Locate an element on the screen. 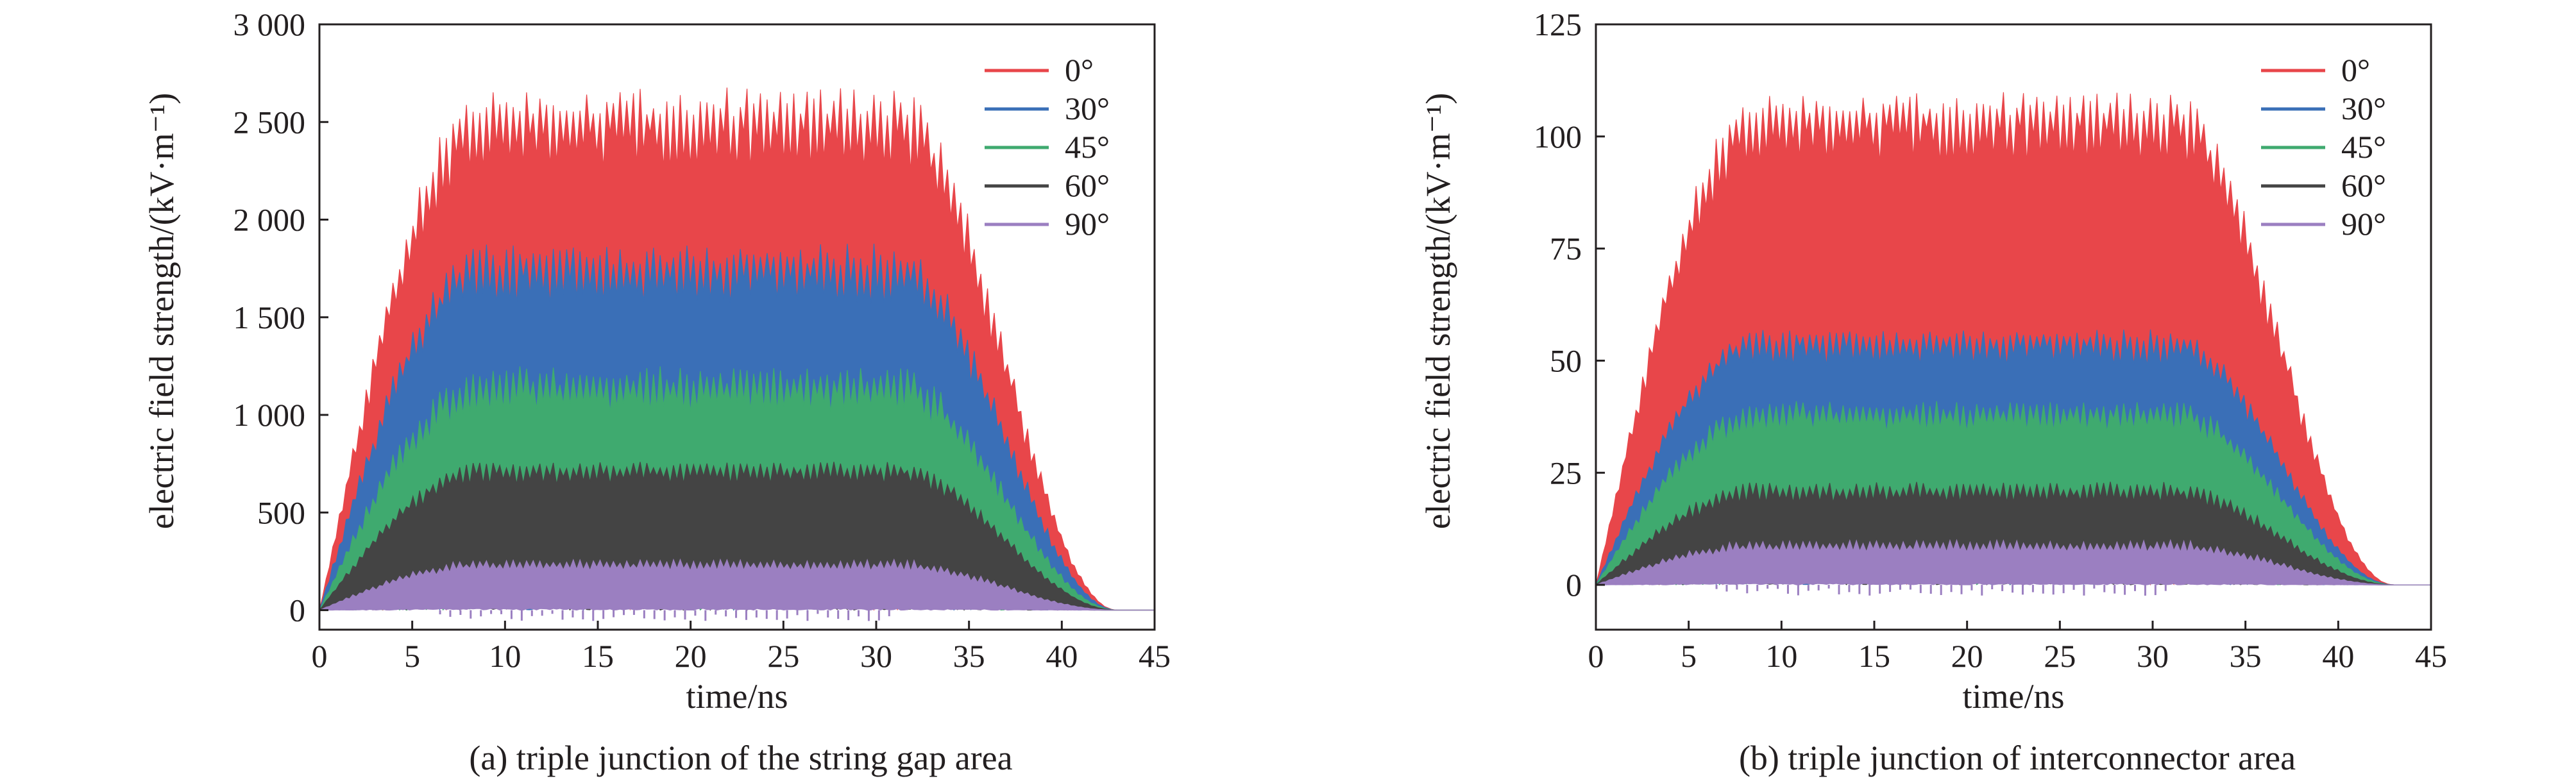  y-tick-label: 75 is located at coordinates (1566, 249).